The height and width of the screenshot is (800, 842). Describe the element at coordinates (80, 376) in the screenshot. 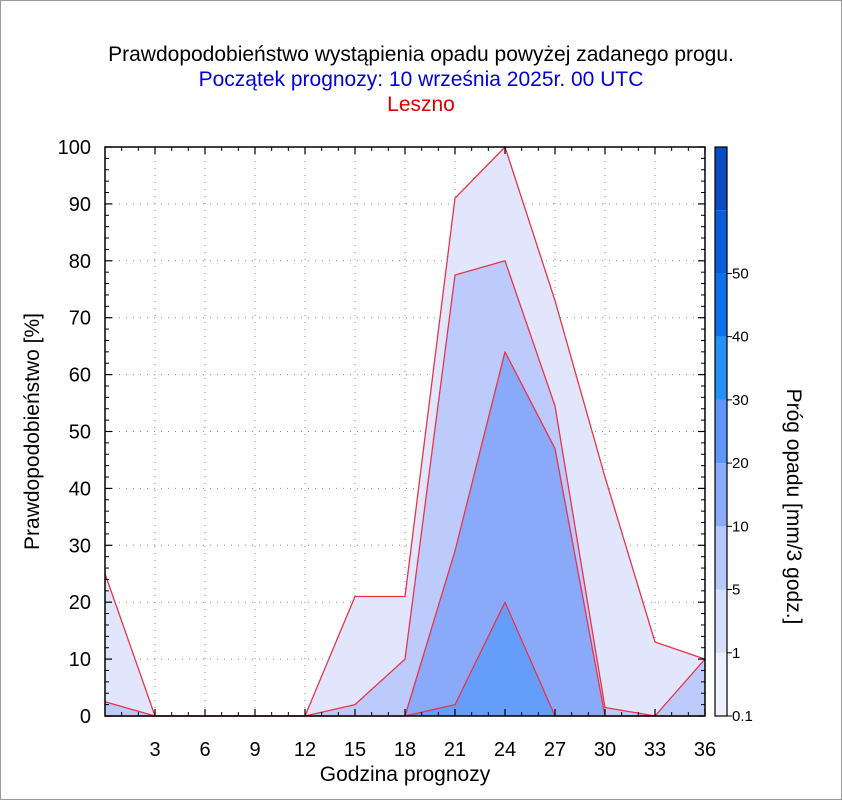

I see `y-tick-label: 60` at that location.